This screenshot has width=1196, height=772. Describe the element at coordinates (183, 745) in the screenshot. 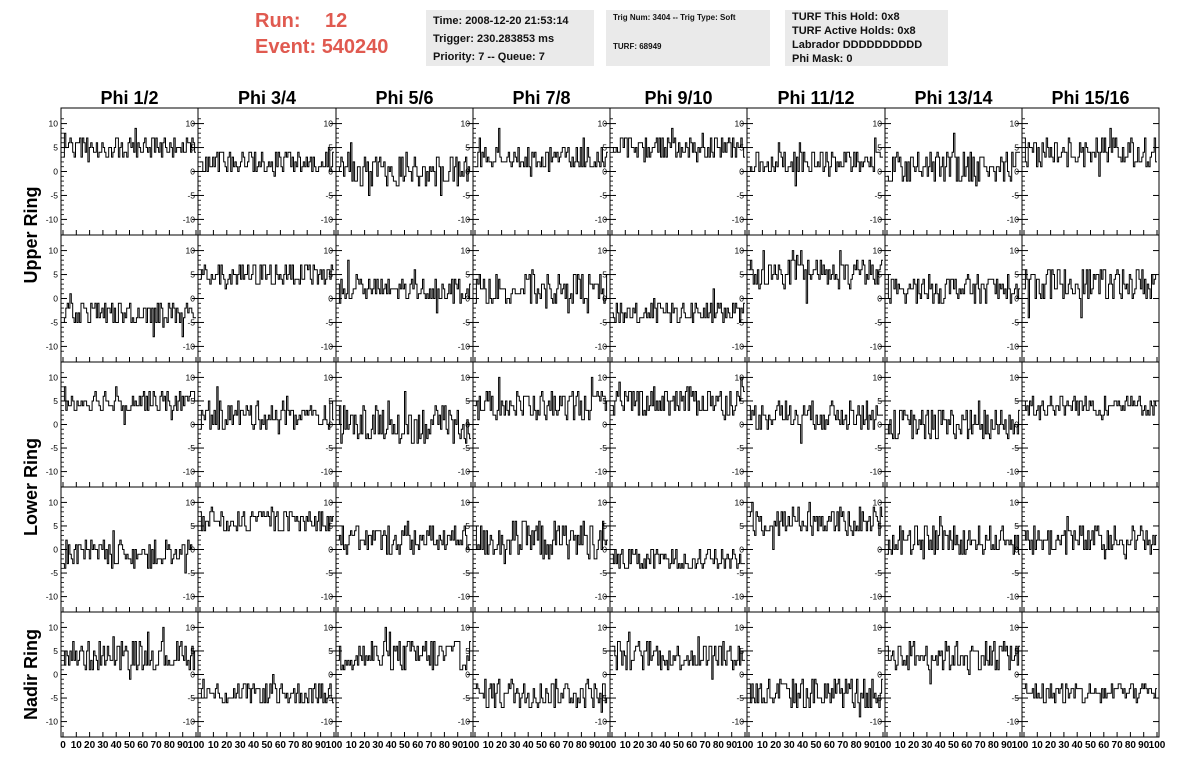

I see `x-tick-label: 90` at that location.